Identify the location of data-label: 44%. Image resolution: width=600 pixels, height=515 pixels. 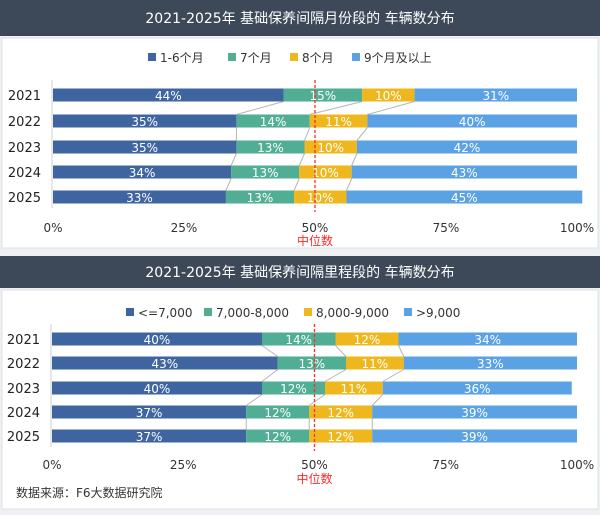
(168, 96).